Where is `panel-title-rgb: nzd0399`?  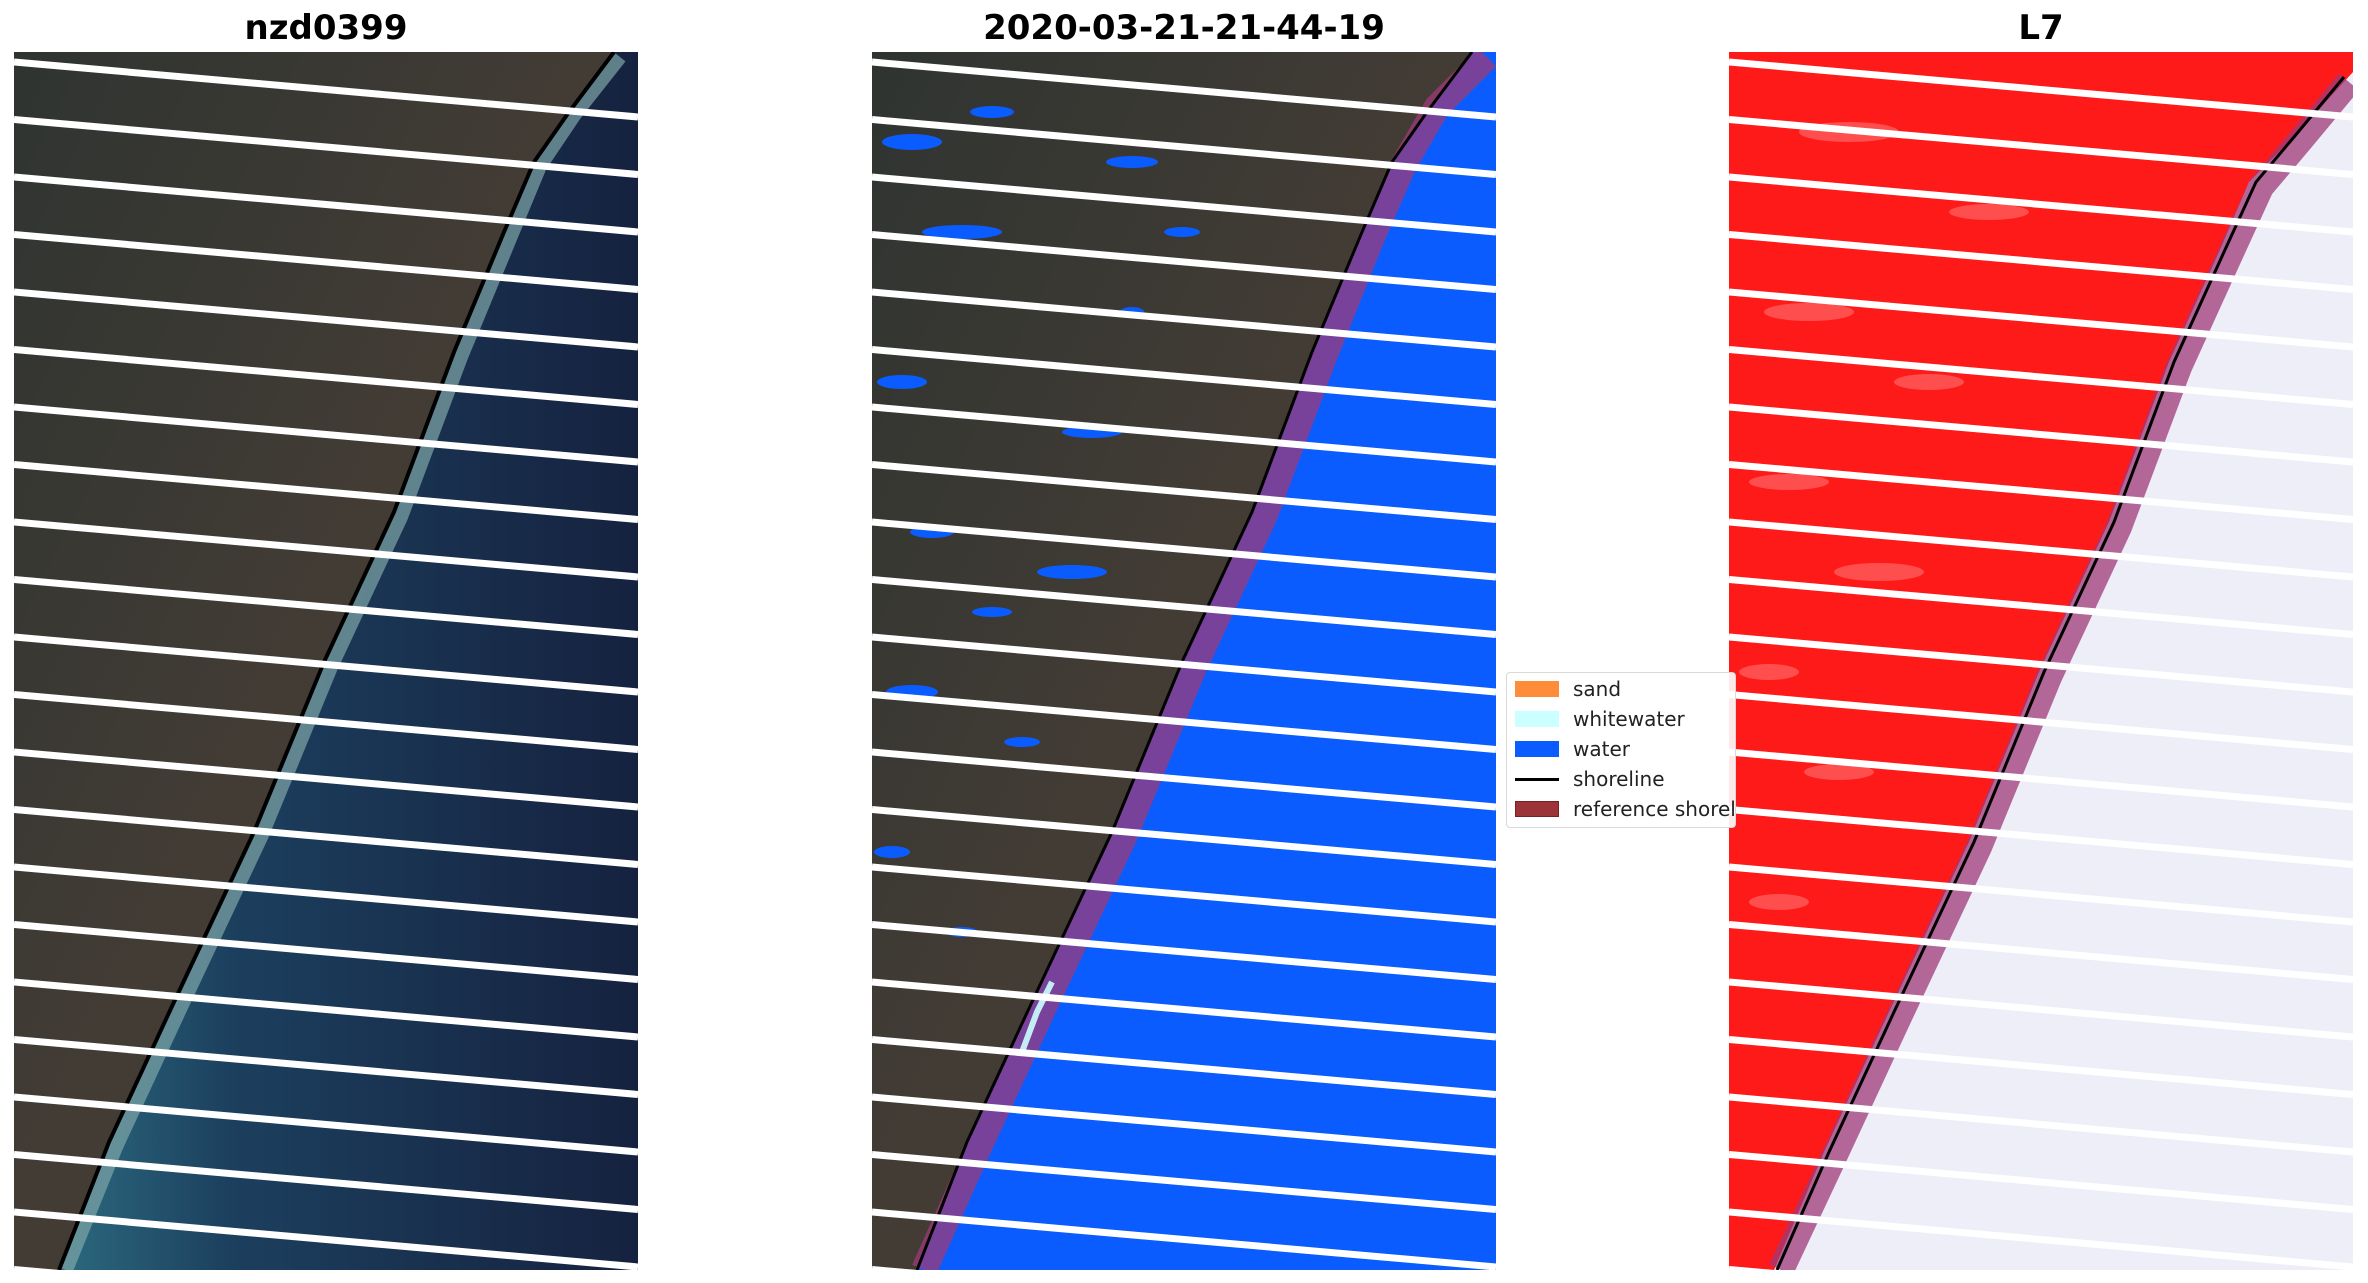
panel-title-rgb: nzd0399 is located at coordinates (326, 28).